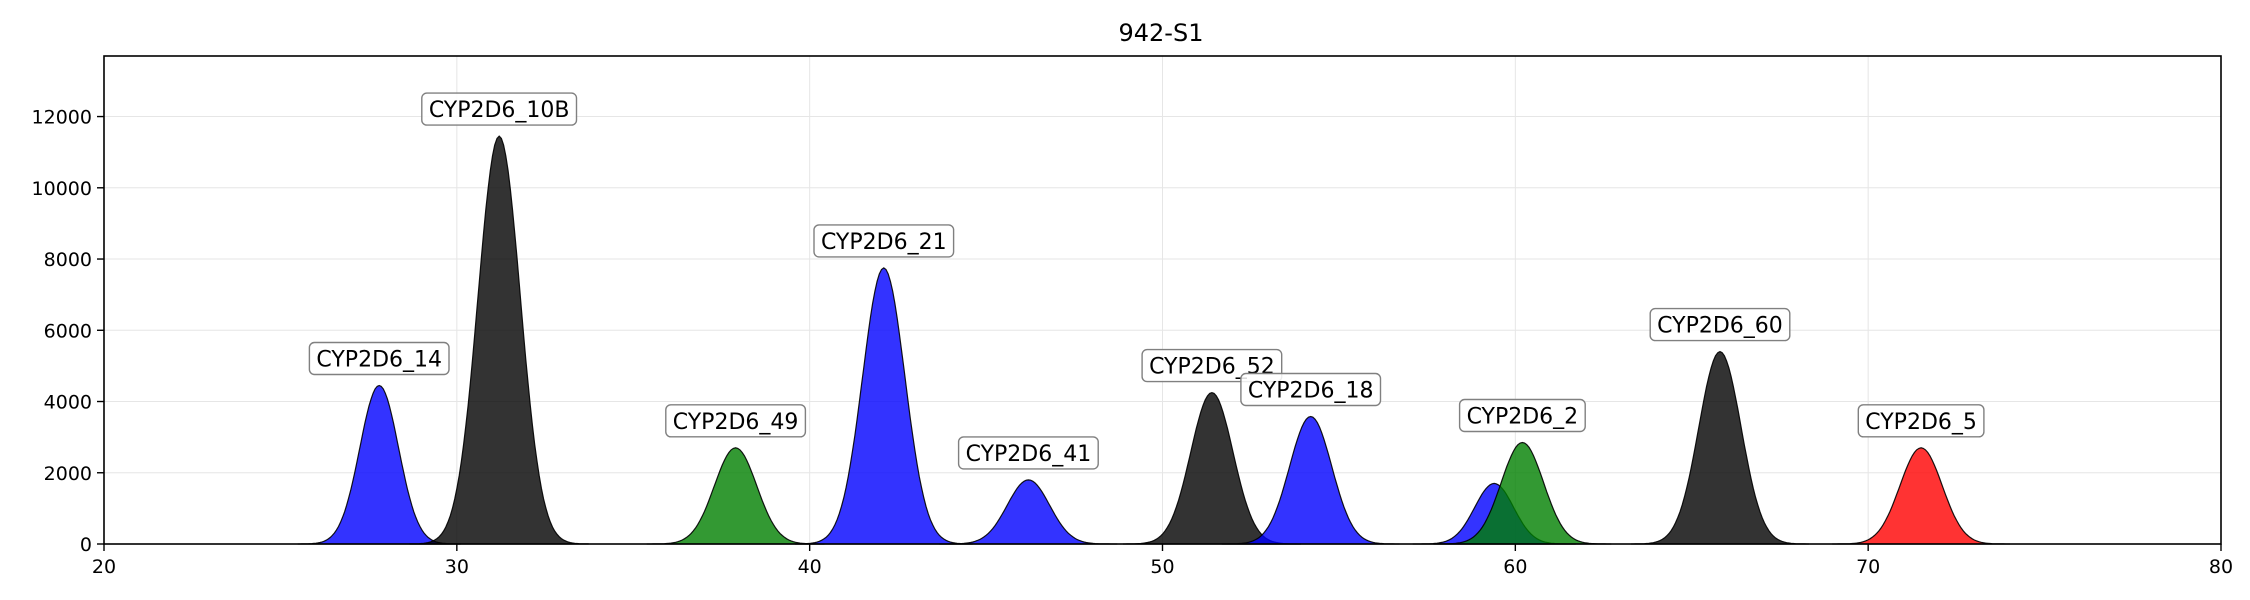  I want to click on peak-label: CYP2D6_2, so click(1522, 415).